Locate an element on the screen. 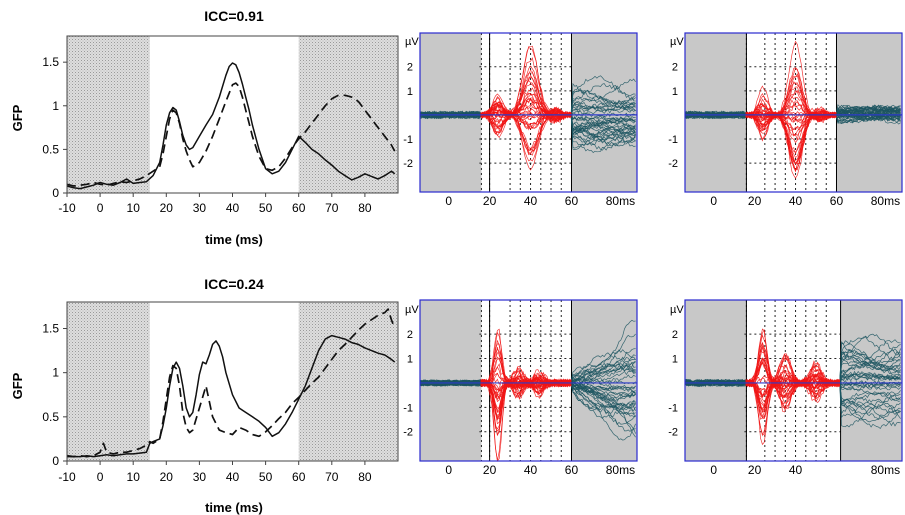 The image size is (905, 515). y-tick-label: 1.5 is located at coordinates (50, 329).